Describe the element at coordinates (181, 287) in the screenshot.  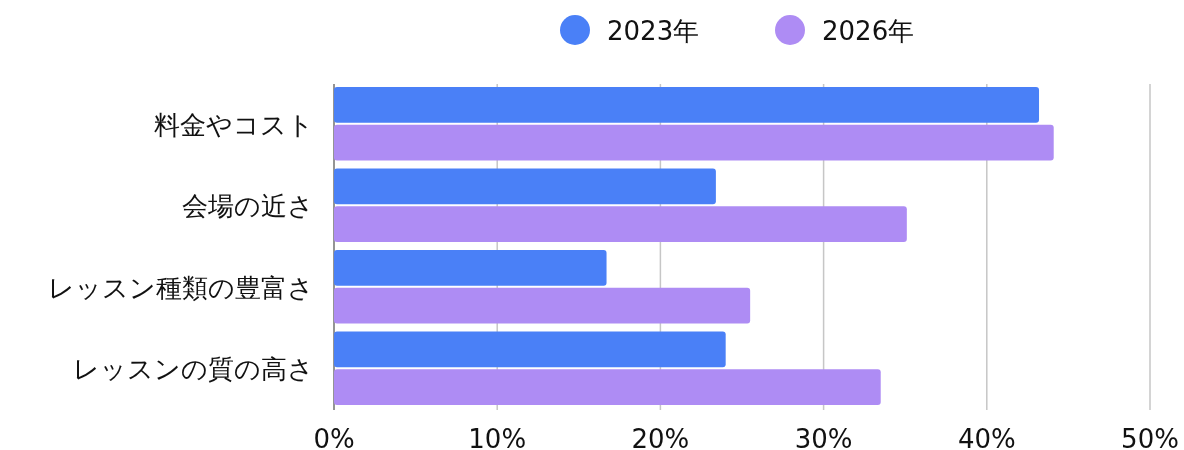
I see `y-tick-label: レッスン種類の豊富さ` at that location.